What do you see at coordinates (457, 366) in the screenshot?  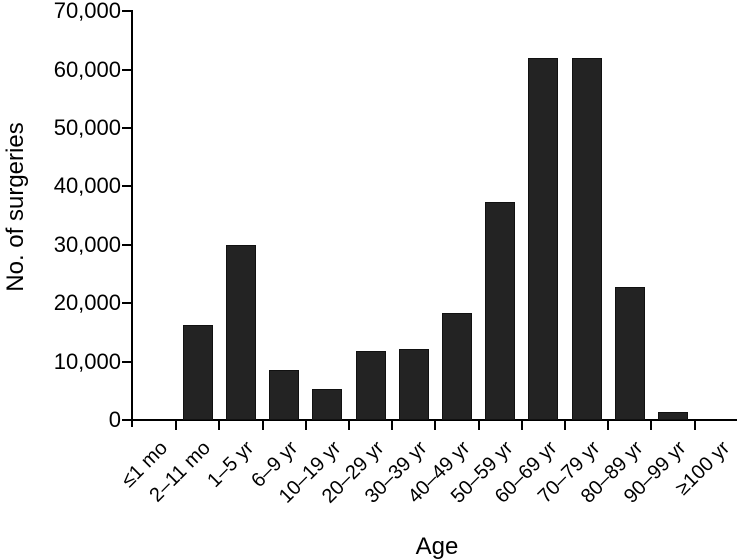 I see `bar-40-49-yr` at bounding box center [457, 366].